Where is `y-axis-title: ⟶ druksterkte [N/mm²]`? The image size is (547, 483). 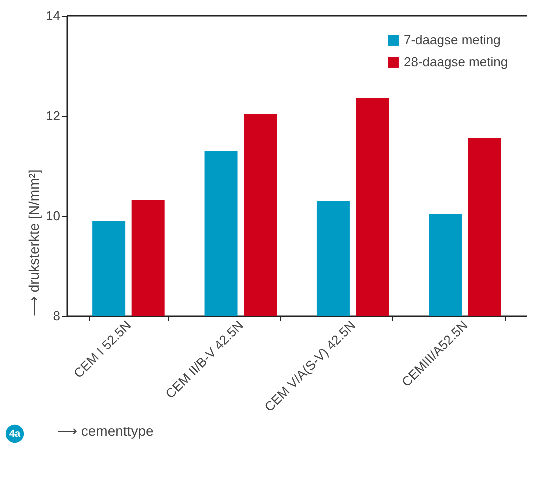 y-axis-title: ⟶ druksterkte [N/mm²] is located at coordinates (34, 243).